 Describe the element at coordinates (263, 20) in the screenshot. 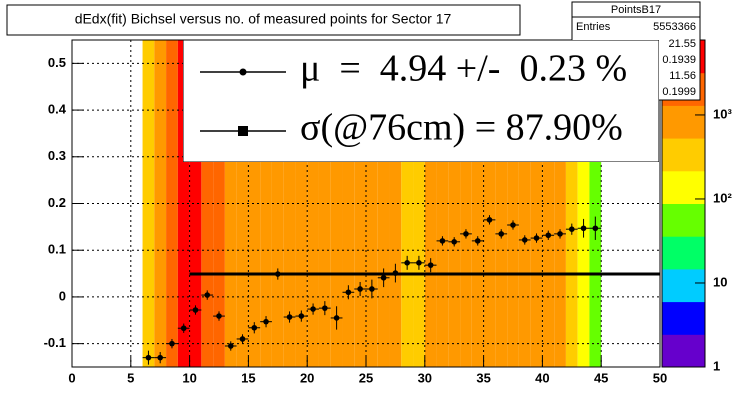

I see `title-box` at that location.